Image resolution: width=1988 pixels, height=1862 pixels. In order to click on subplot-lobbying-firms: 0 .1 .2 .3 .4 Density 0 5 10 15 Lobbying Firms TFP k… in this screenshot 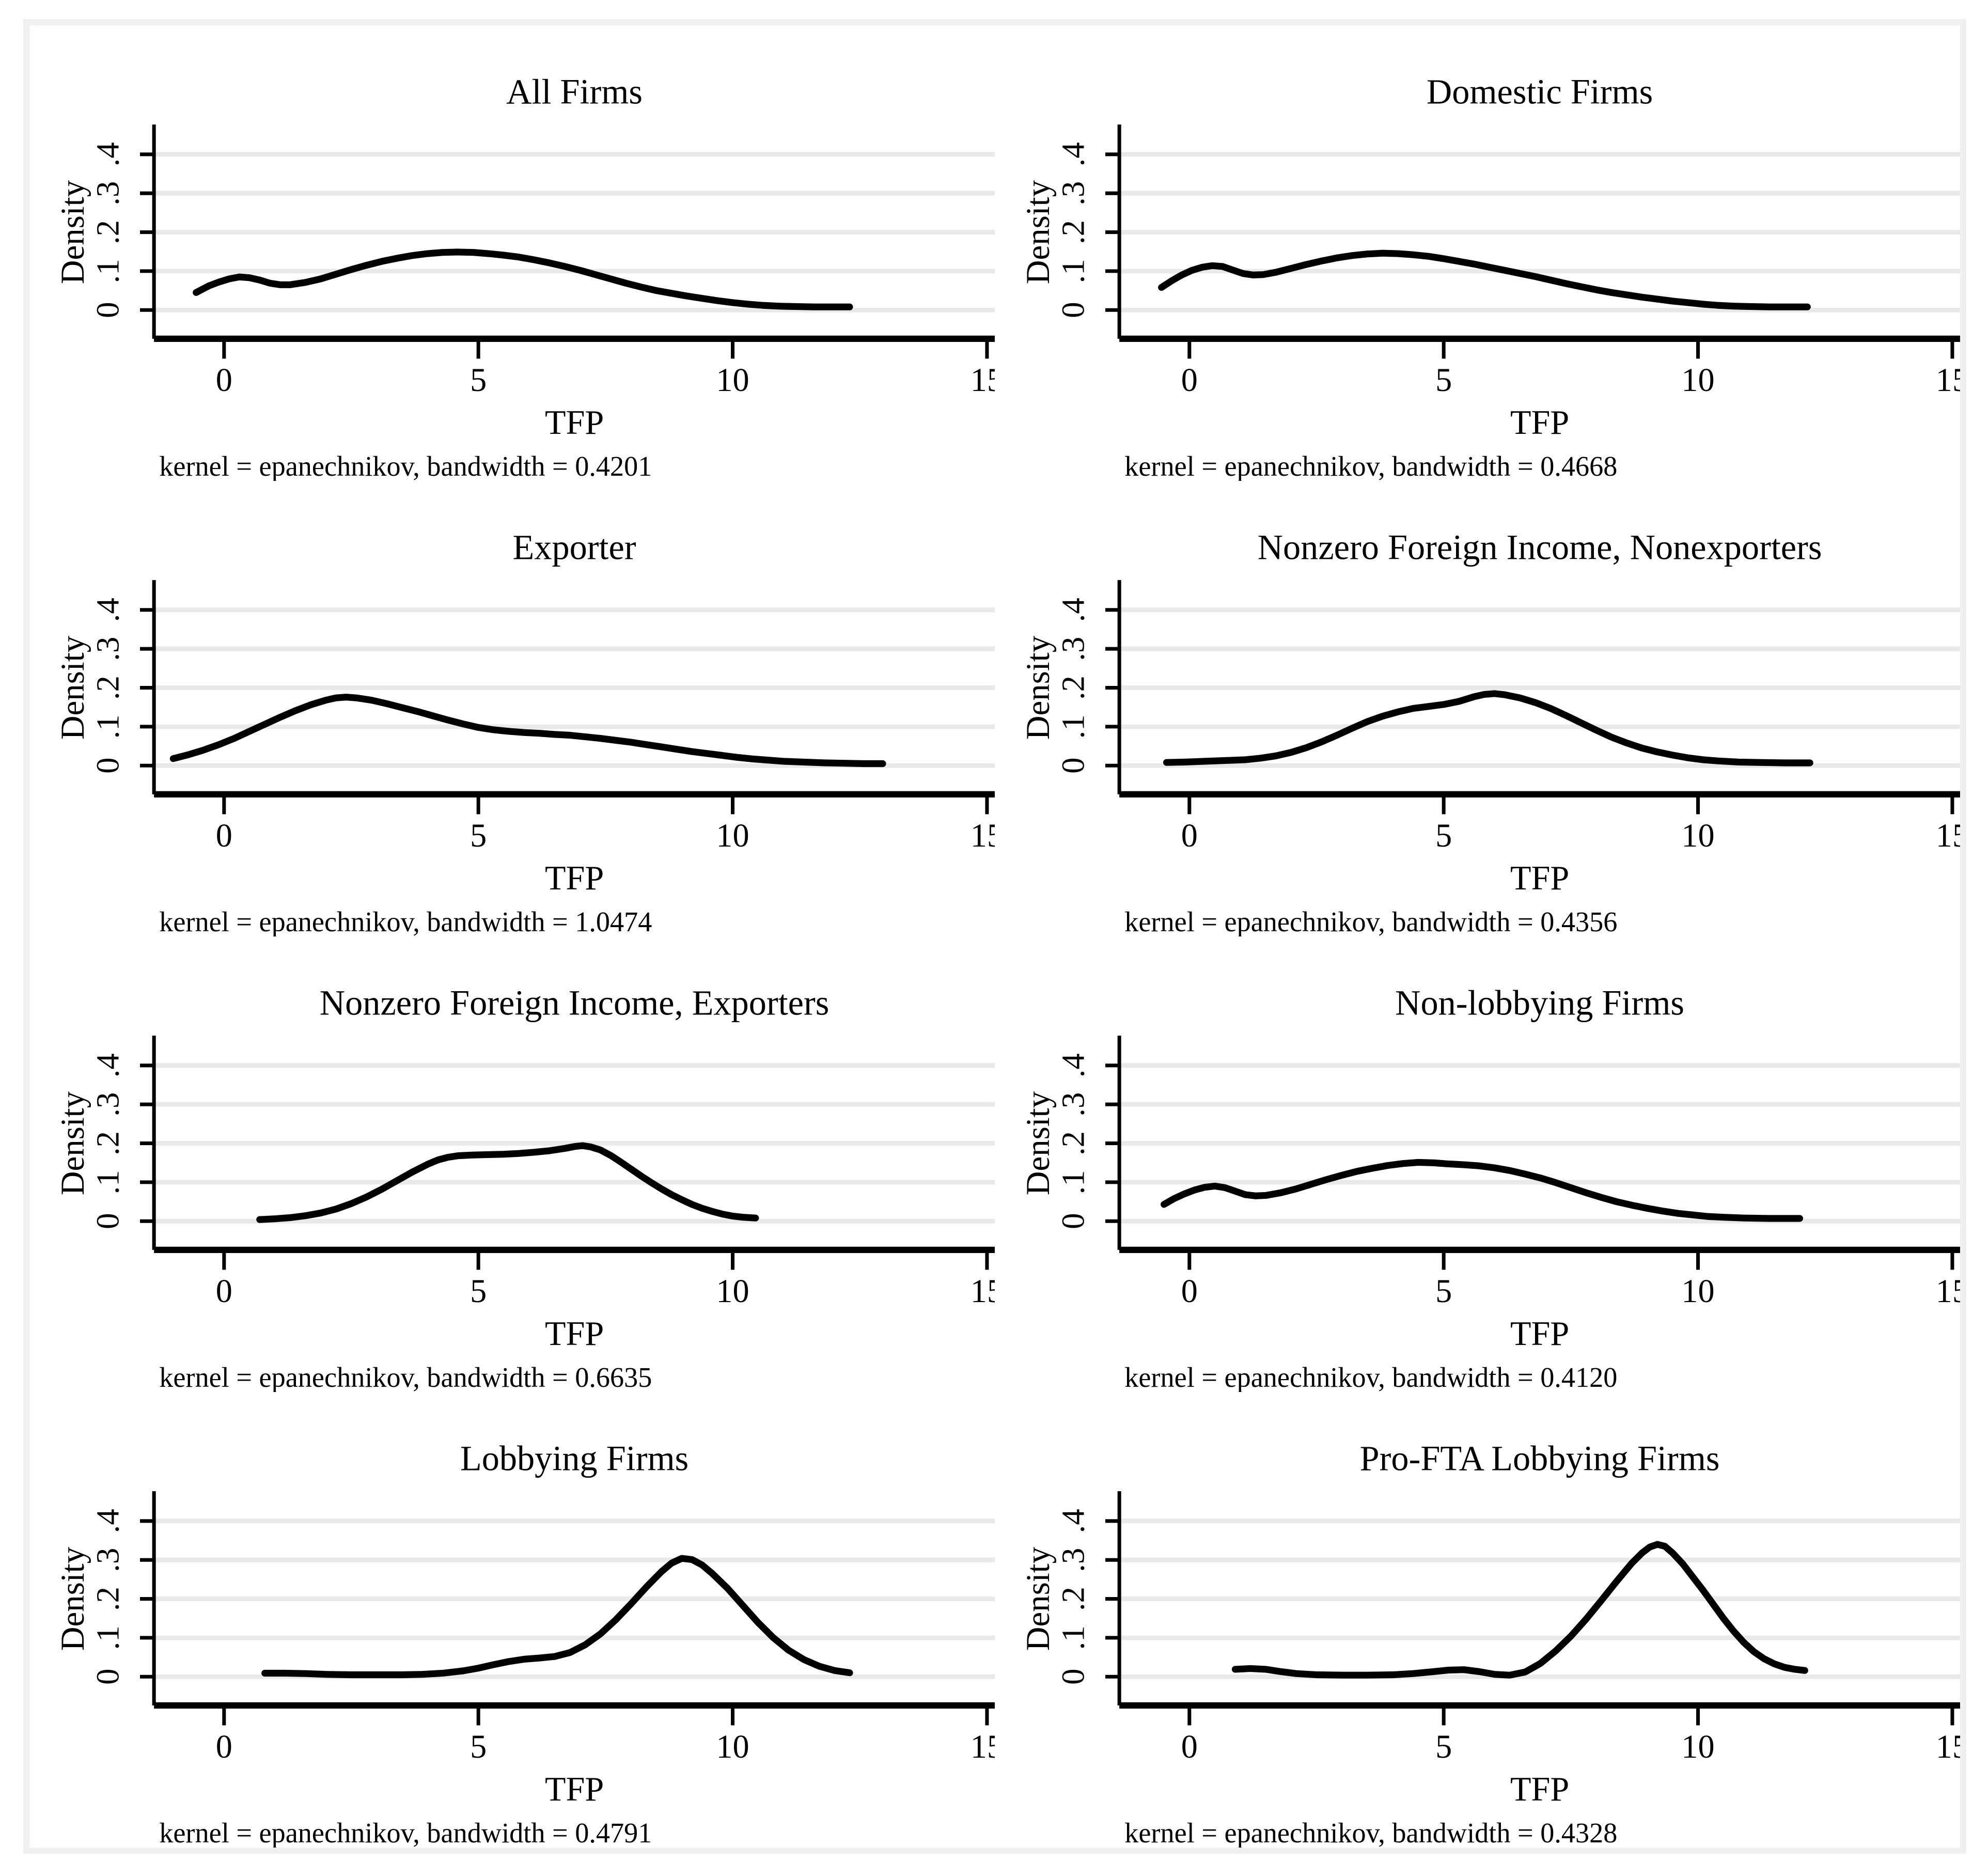, I will do `click(512, 1620)`.